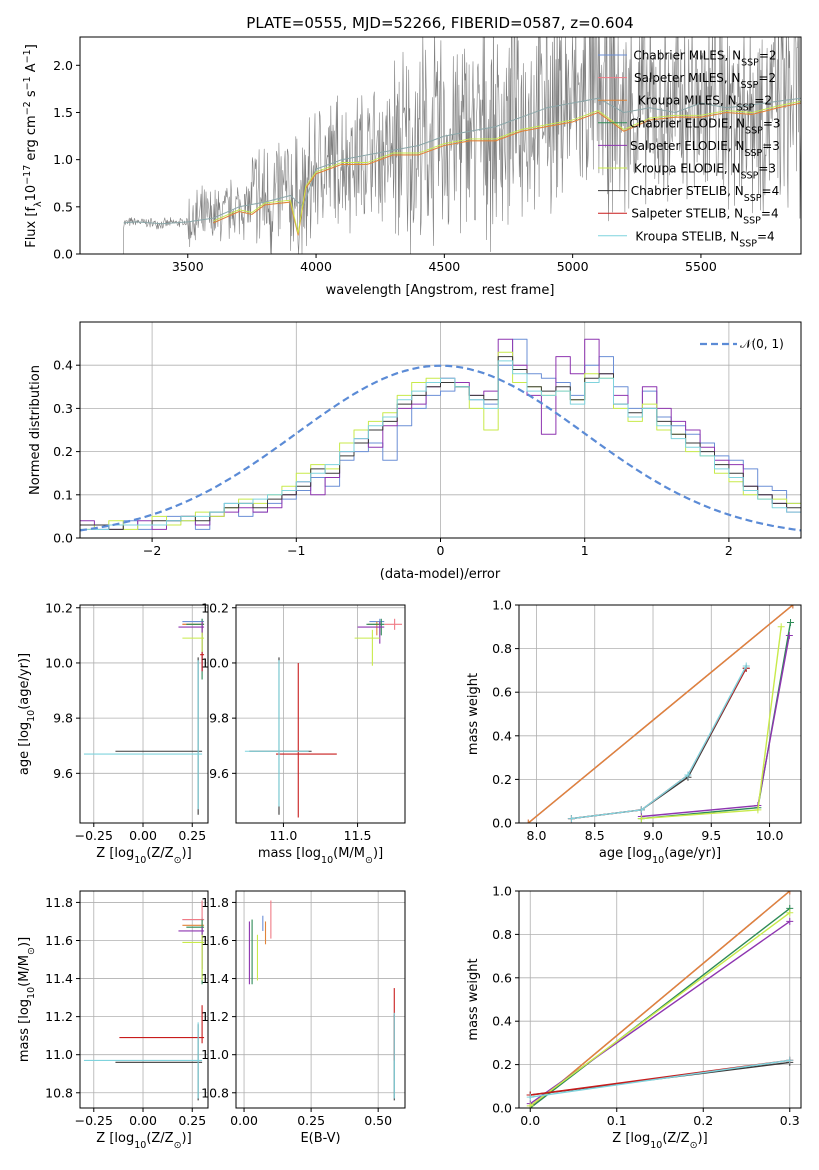  Describe the element at coordinates (770, 214) in the screenshot. I see `label-part: =4` at that location.